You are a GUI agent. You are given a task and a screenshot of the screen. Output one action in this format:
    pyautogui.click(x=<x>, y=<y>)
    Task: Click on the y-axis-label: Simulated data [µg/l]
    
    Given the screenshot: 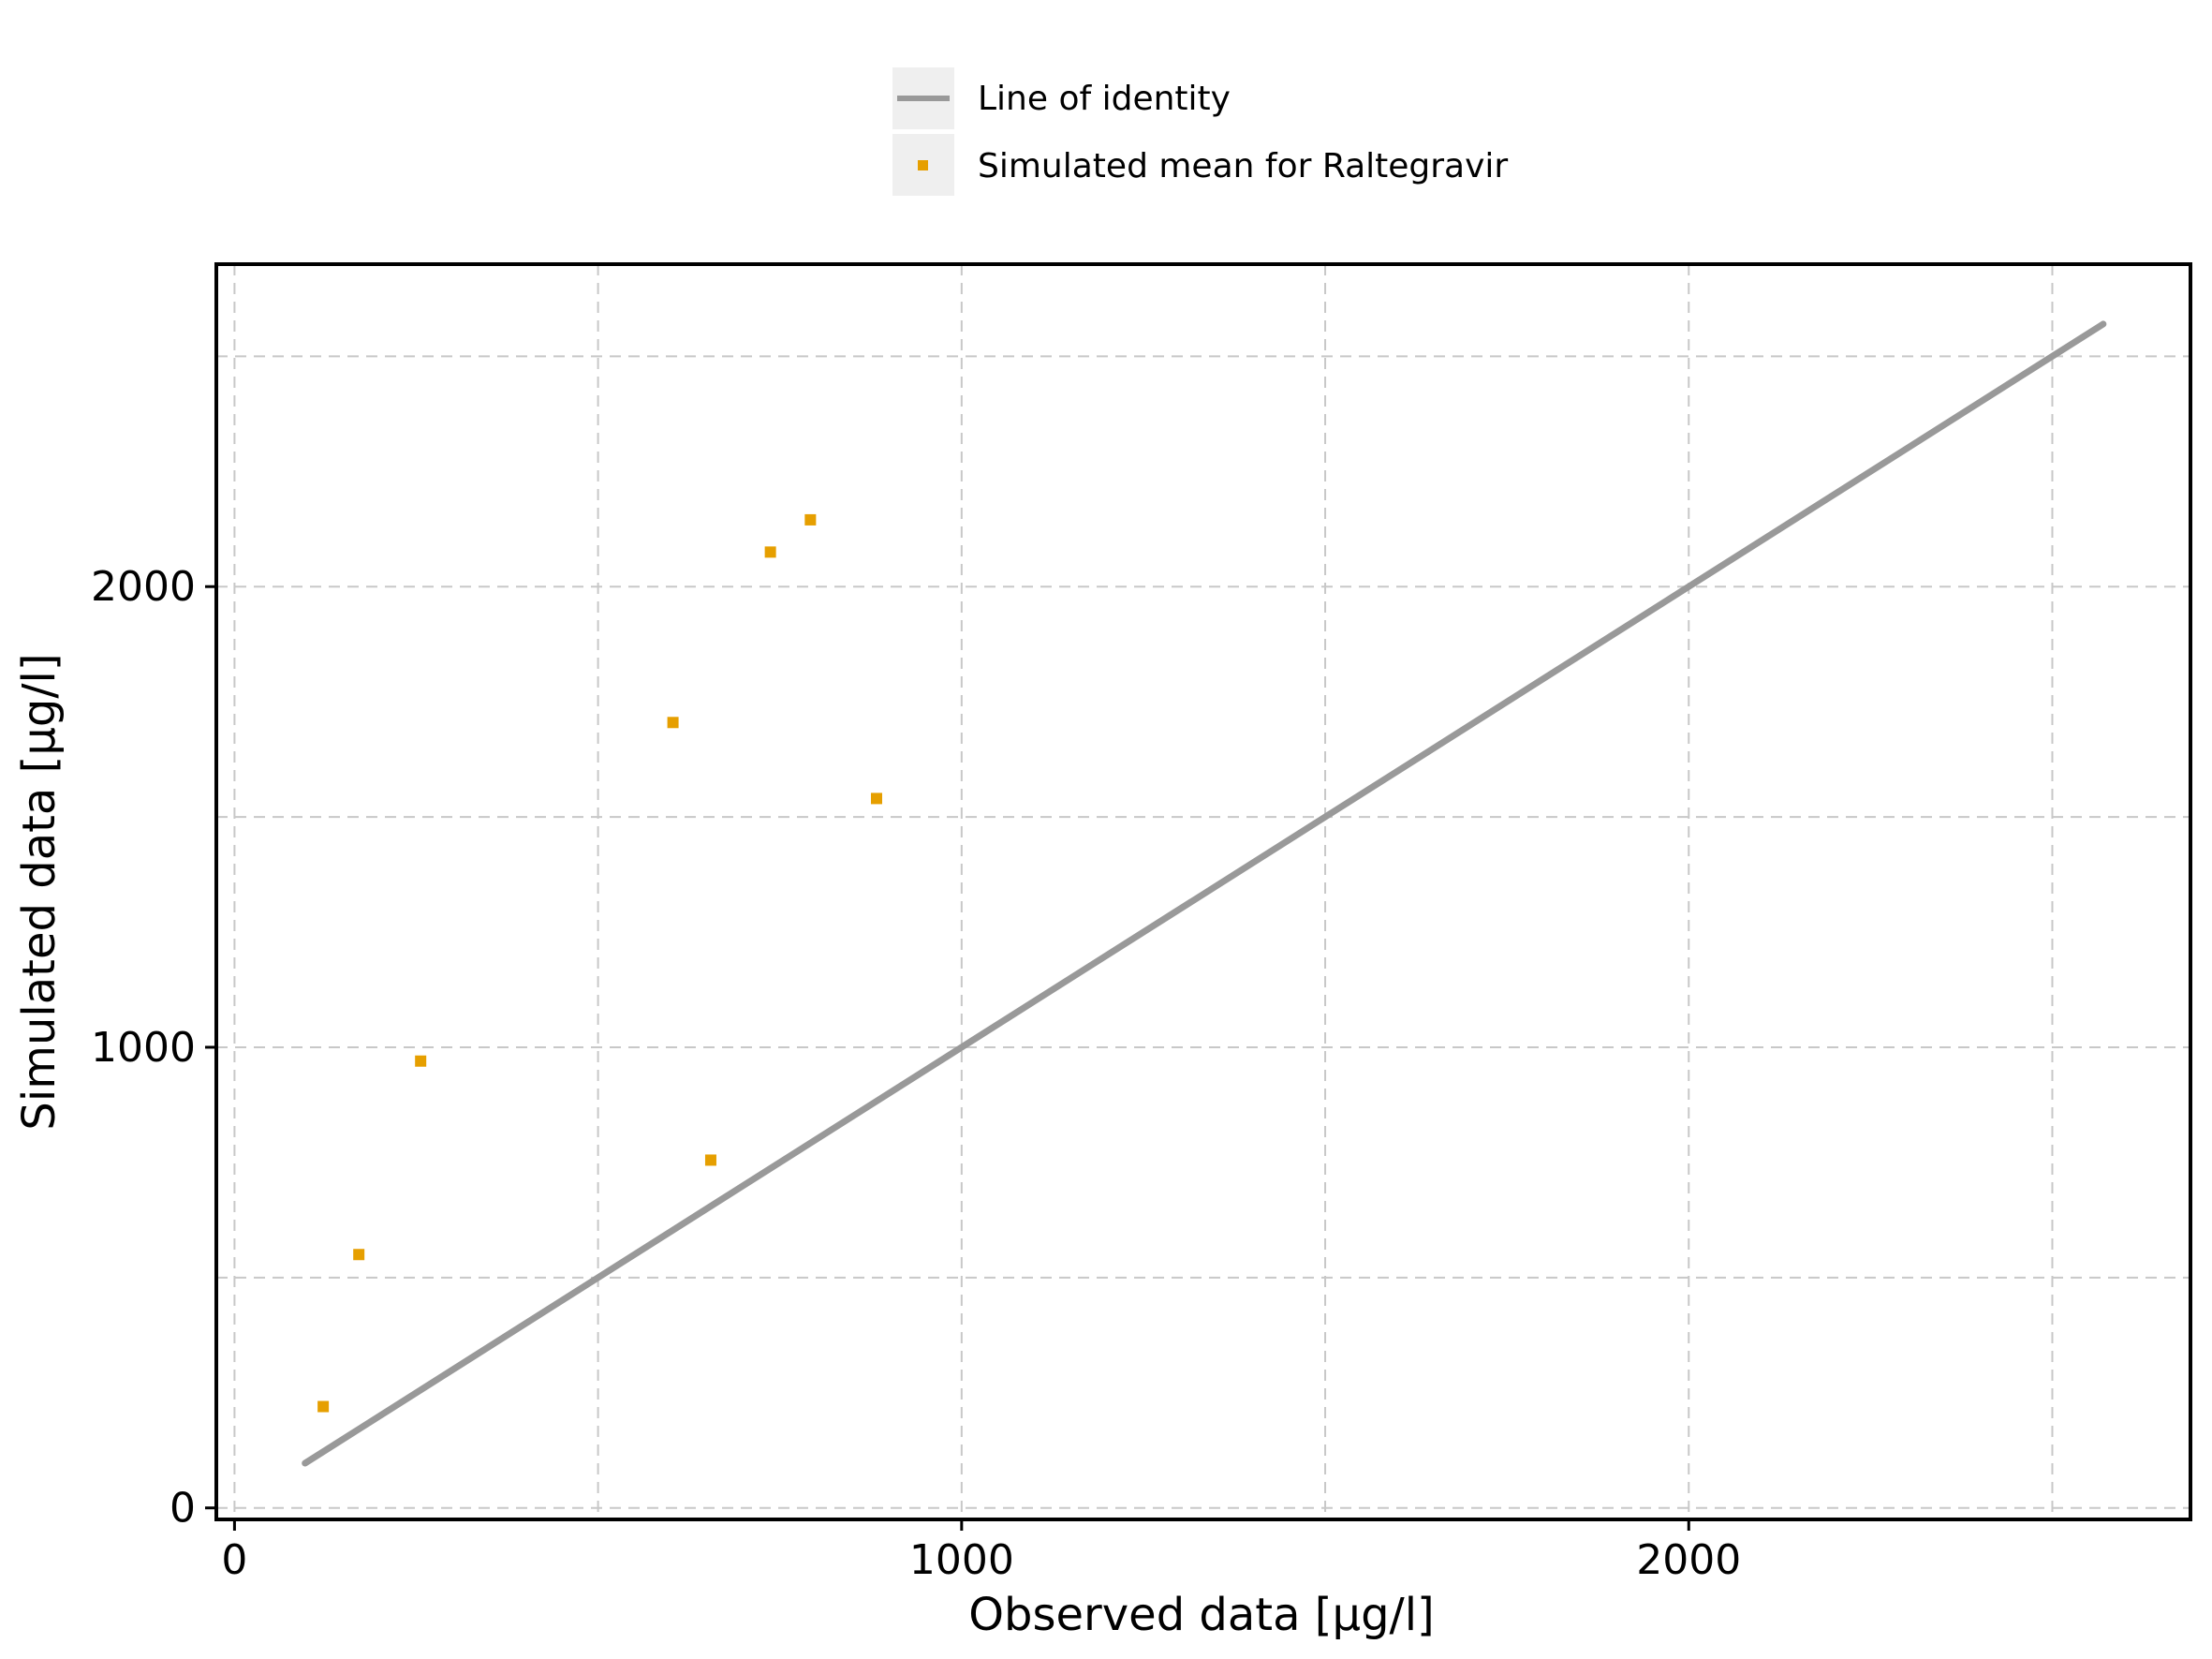 What is the action you would take?
    pyautogui.click(x=39, y=892)
    